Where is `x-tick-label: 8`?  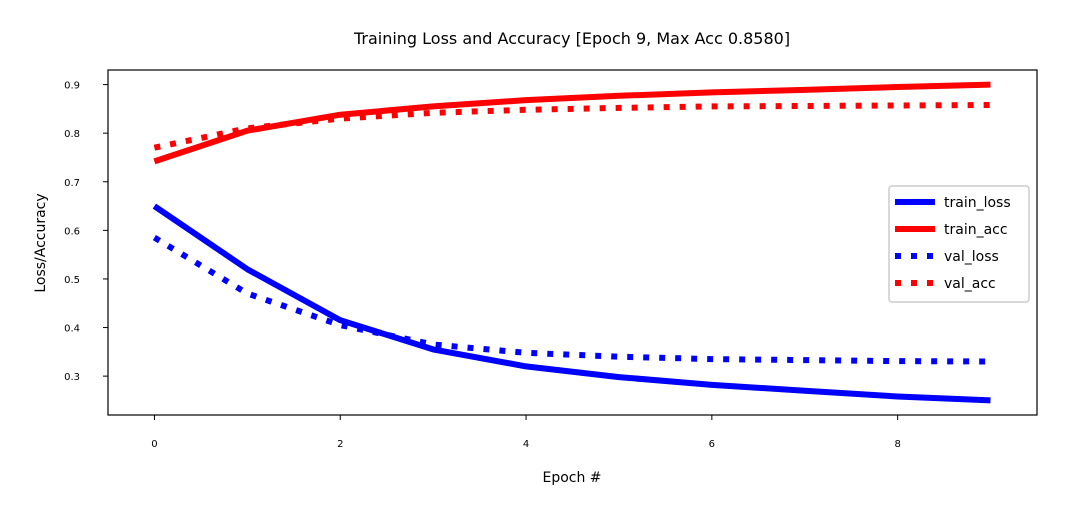
x-tick-label: 8 is located at coordinates (897, 444).